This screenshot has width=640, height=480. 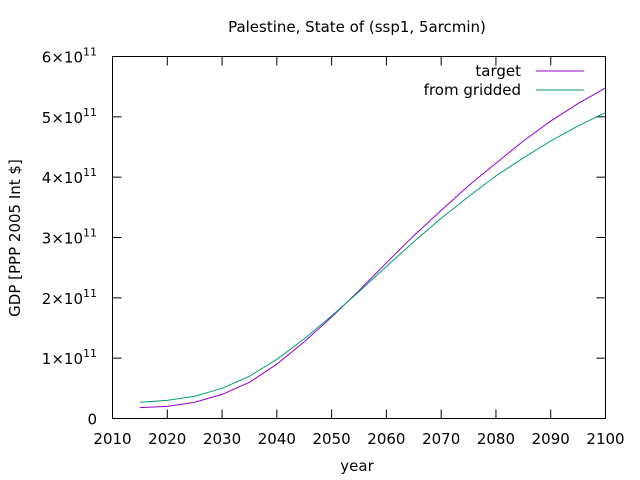 What do you see at coordinates (498, 71) in the screenshot?
I see `legend-label: target` at bounding box center [498, 71].